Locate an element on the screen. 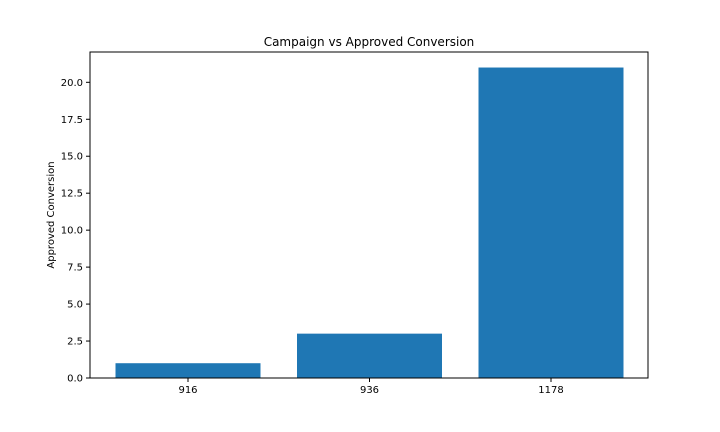  x-tick-label: 916 is located at coordinates (187, 390).